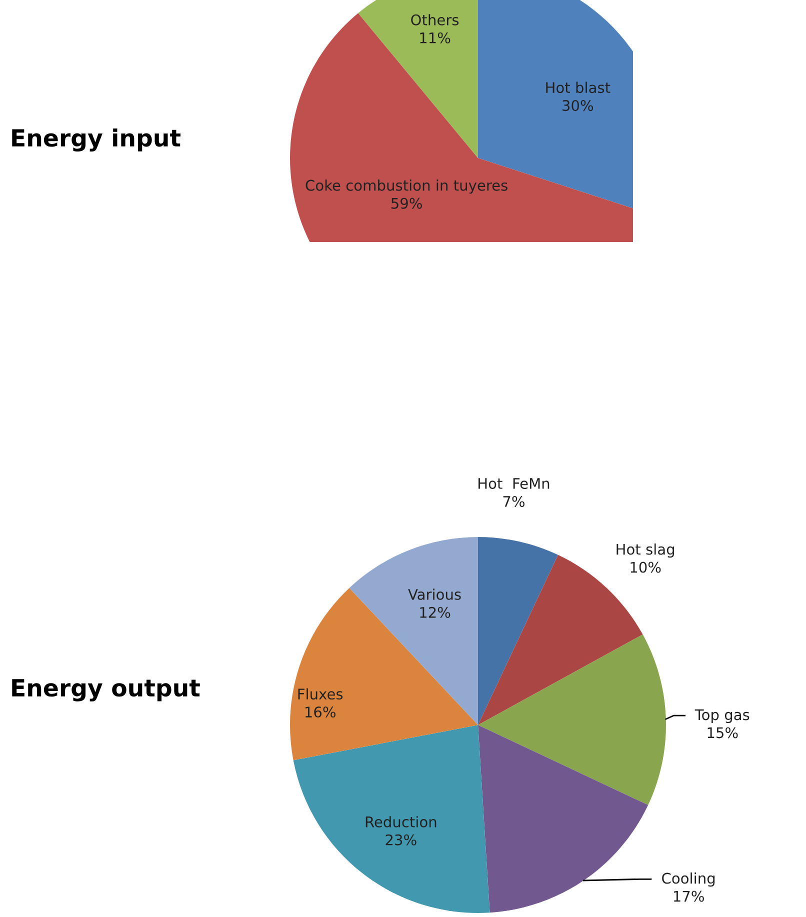  What do you see at coordinates (578, 106) in the screenshot?
I see `data-label: 30%` at bounding box center [578, 106].